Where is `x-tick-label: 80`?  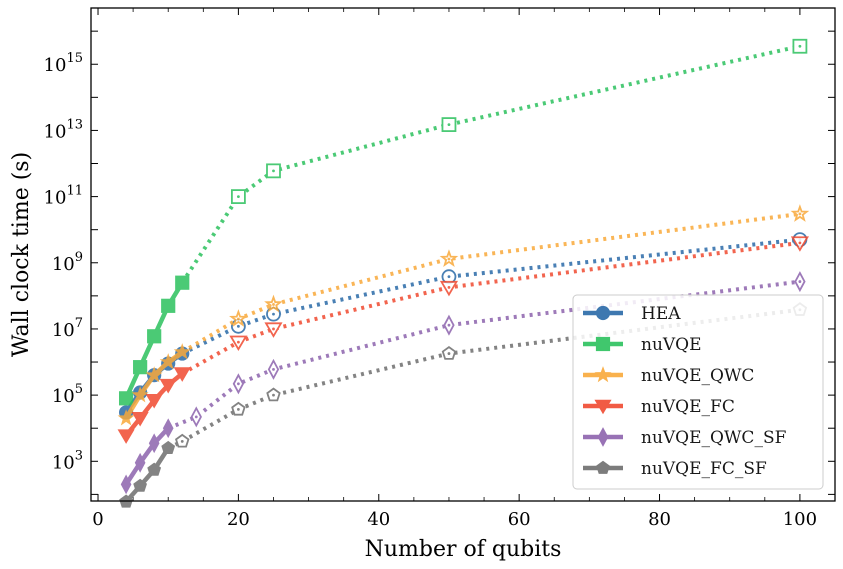 x-tick-label: 80 is located at coordinates (659, 519).